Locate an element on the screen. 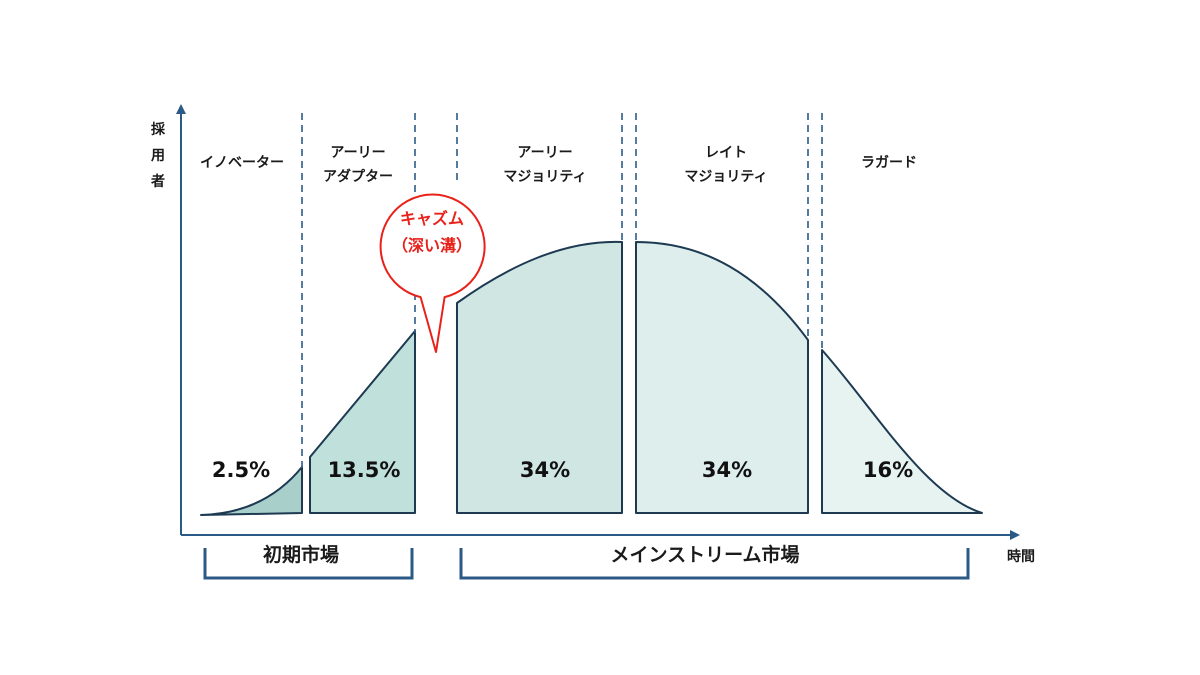 Image resolution: width=1200 pixels, height=675 pixels. y-axis-arrow is located at coordinates (181, 109).